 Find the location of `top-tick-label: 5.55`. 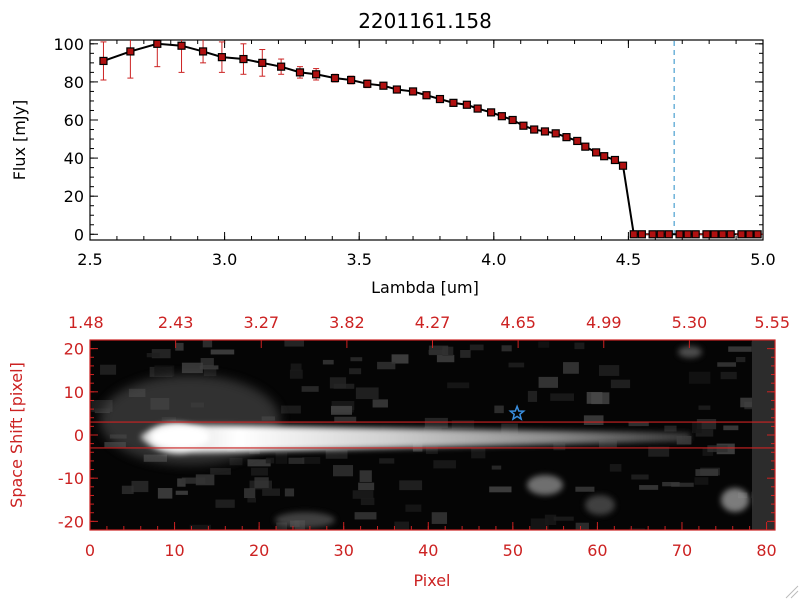

top-tick-label: 5.55 is located at coordinates (772, 322).